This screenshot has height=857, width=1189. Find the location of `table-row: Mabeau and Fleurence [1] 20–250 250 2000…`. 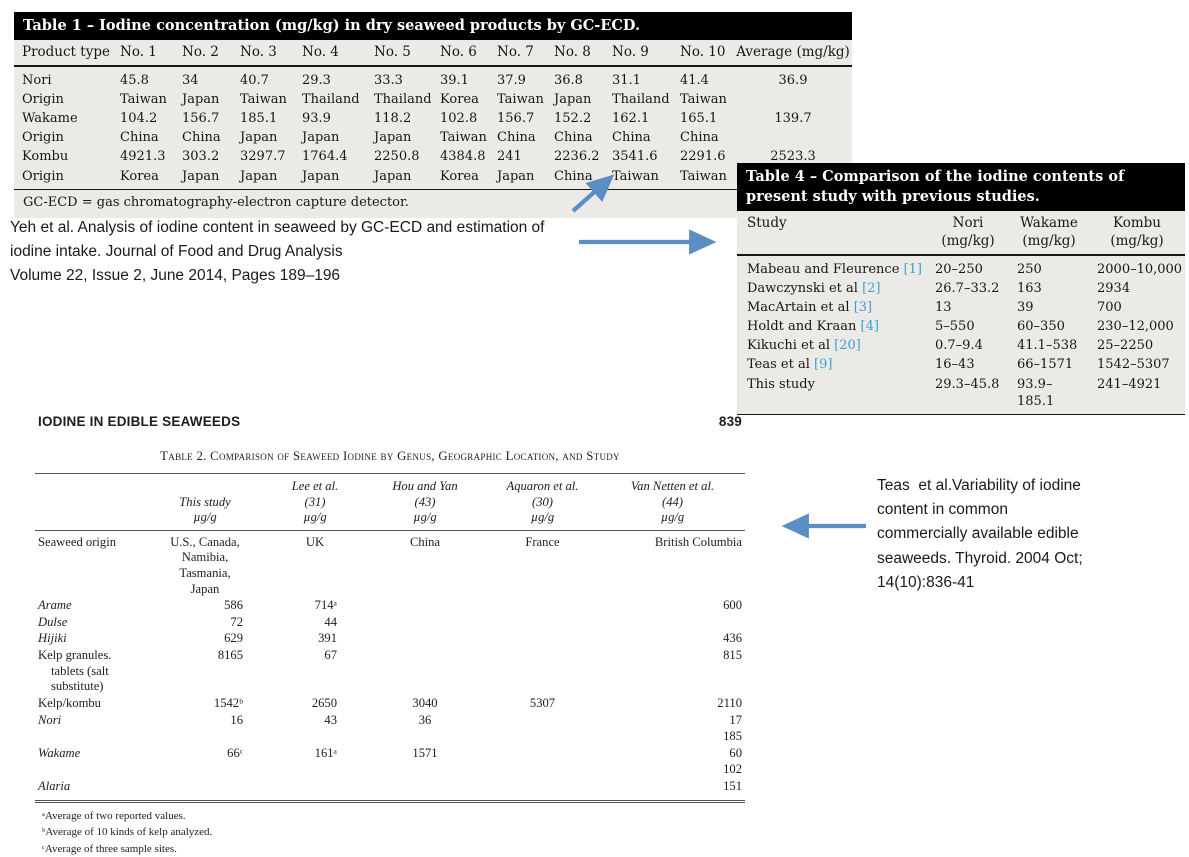

table-row: Mabeau and Fleurence [1] 20–250 250 2000… is located at coordinates (961, 267).